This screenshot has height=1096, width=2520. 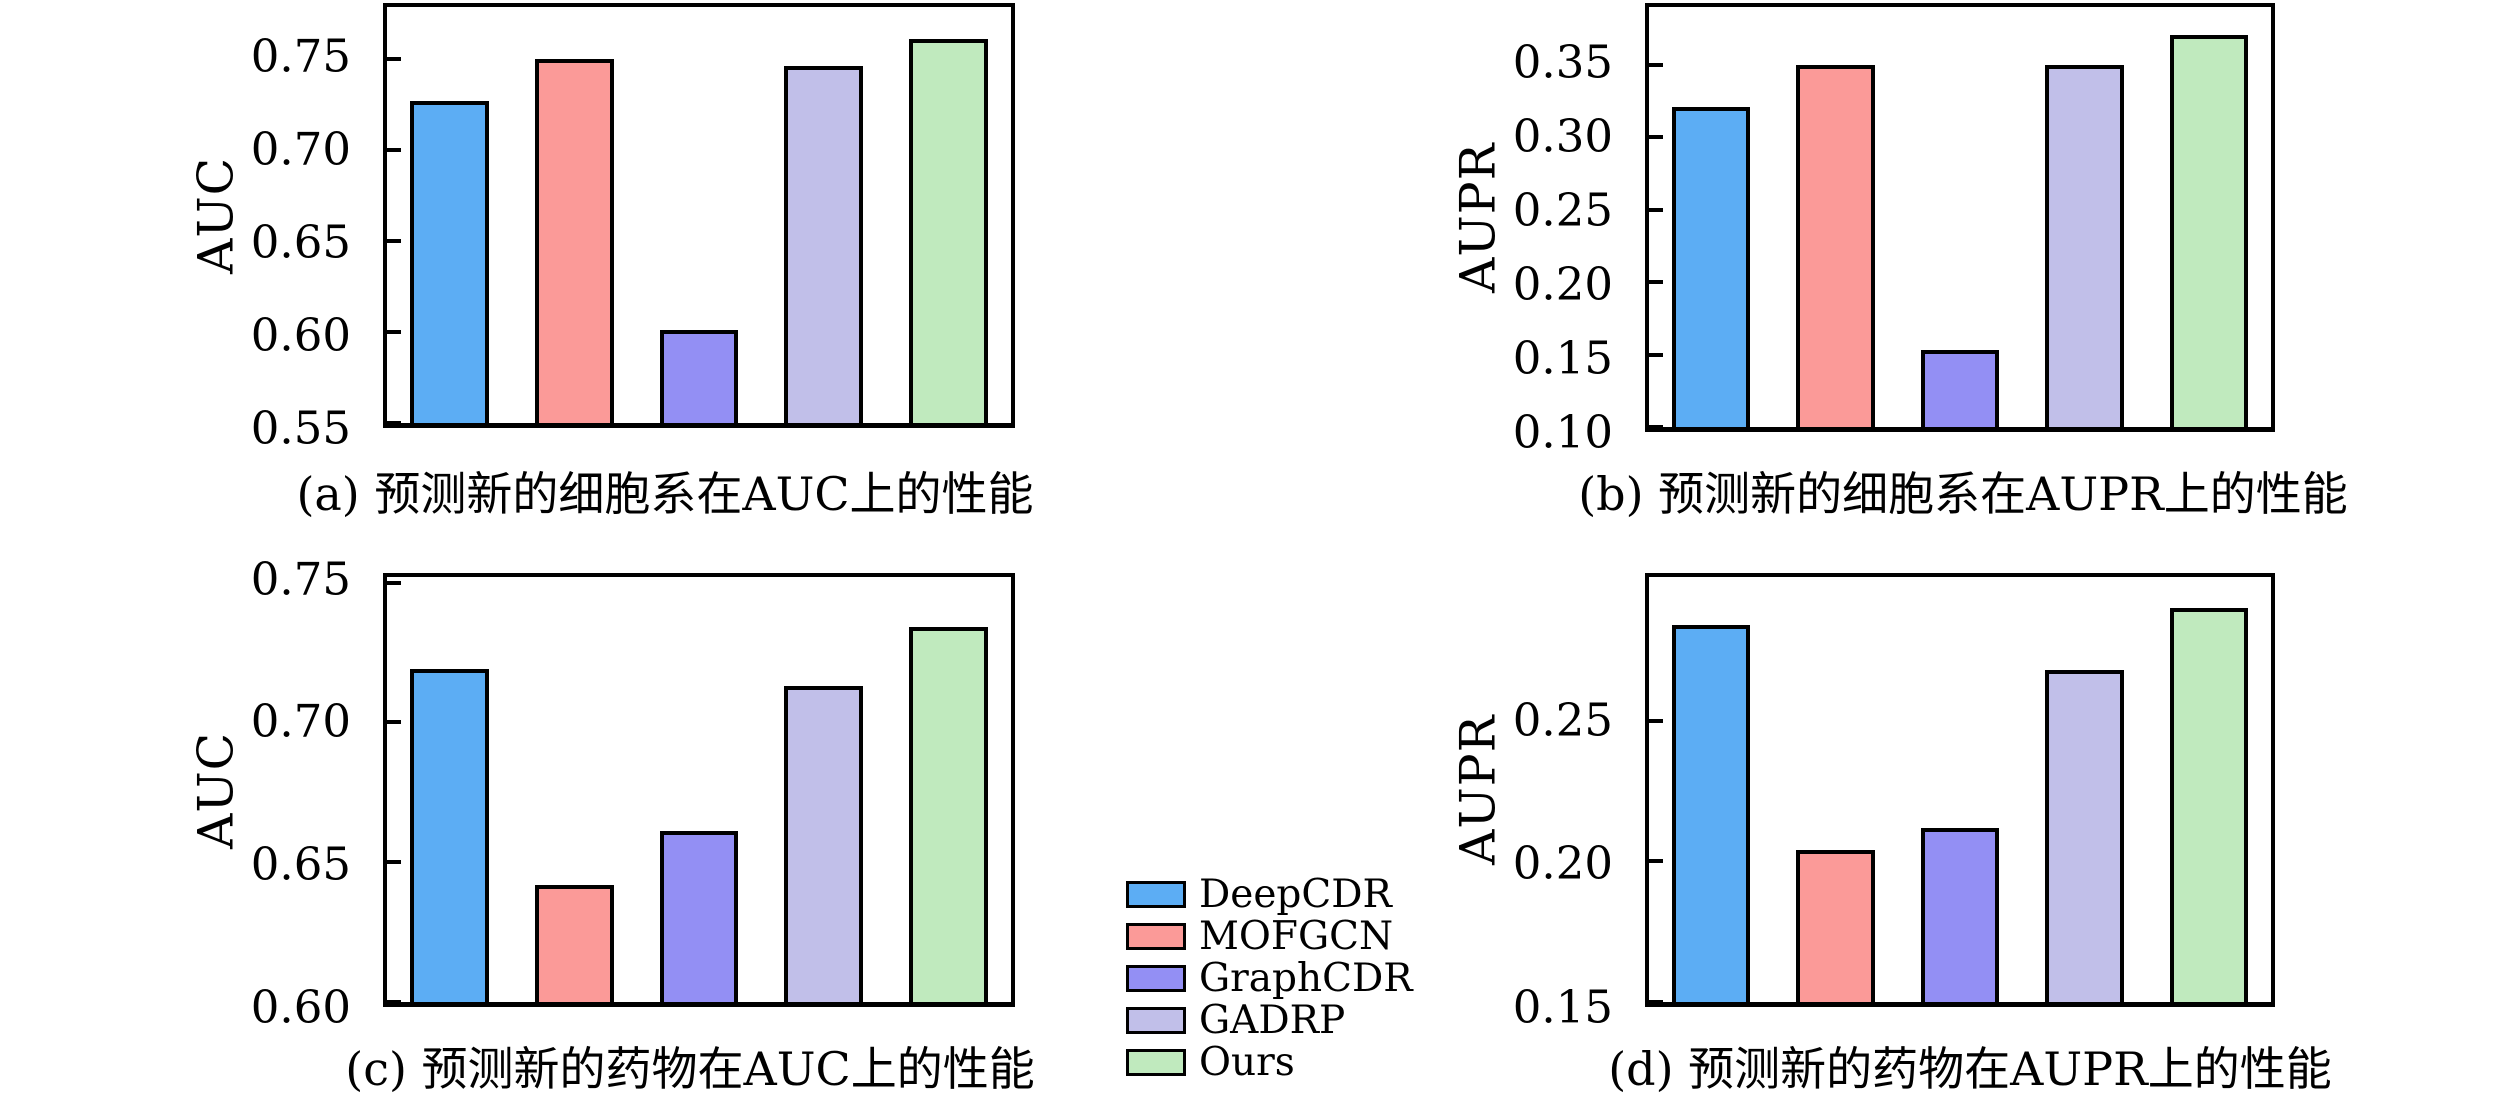 What do you see at coordinates (1269, 1062) in the screenshot?
I see `legend-item: Ours` at bounding box center [1269, 1062].